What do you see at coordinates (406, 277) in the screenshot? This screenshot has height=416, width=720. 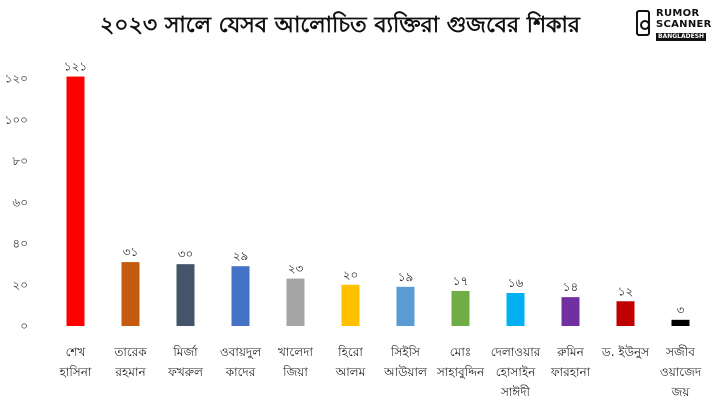 I see `value-label: ১৯` at bounding box center [406, 277].